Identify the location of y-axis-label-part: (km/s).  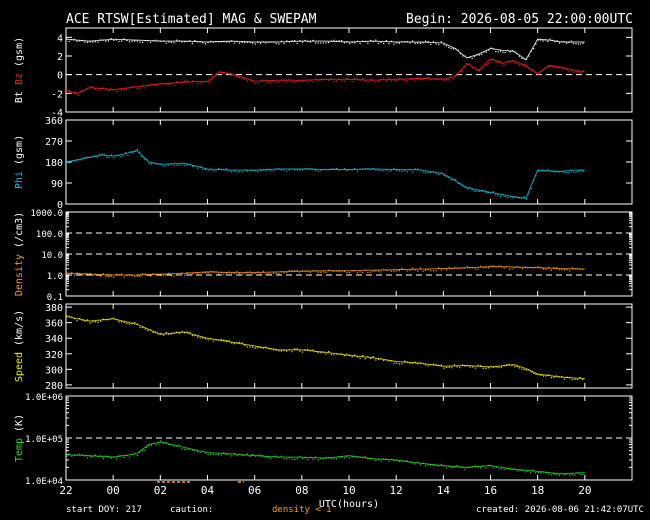
(19, 331).